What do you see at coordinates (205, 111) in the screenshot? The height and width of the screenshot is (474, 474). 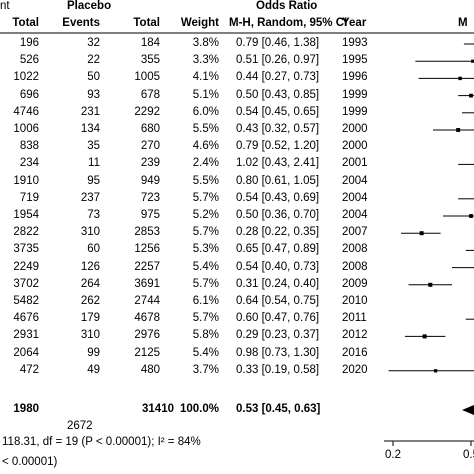 I see `study-weight: 6.0%` at bounding box center [205, 111].